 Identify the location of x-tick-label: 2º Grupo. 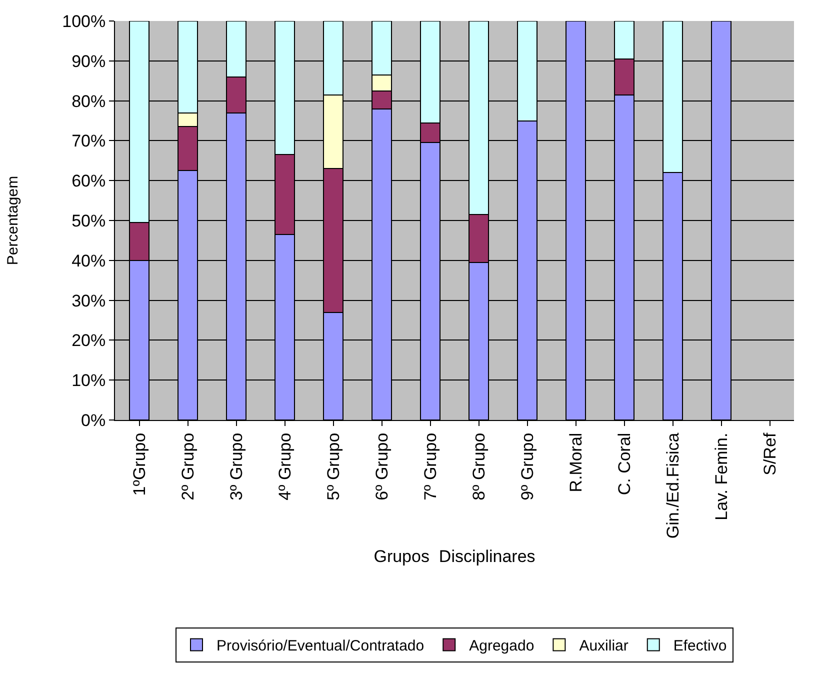
(188, 466).